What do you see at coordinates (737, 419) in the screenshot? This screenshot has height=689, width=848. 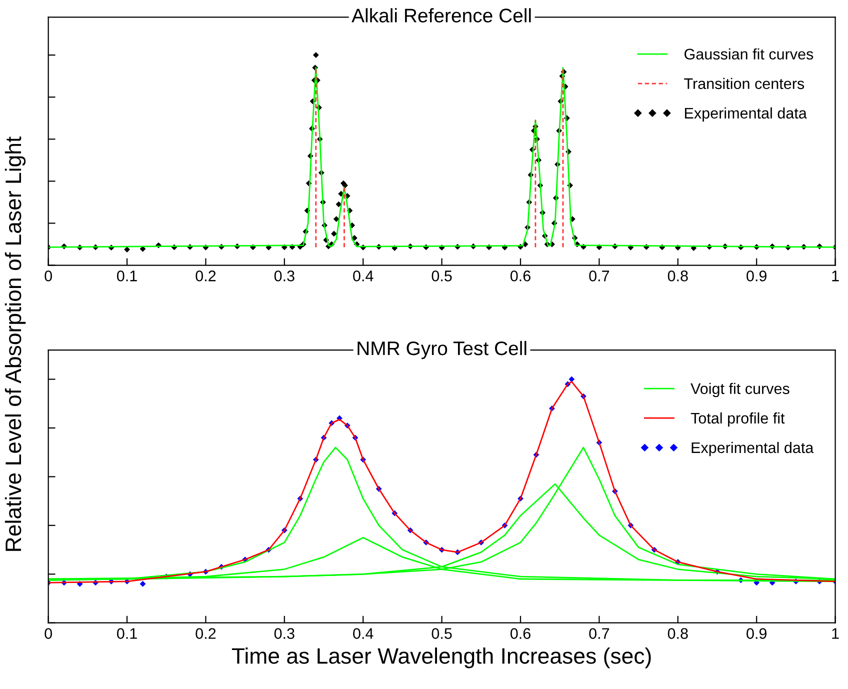 I see `legend-label: Total profile fit` at bounding box center [737, 419].